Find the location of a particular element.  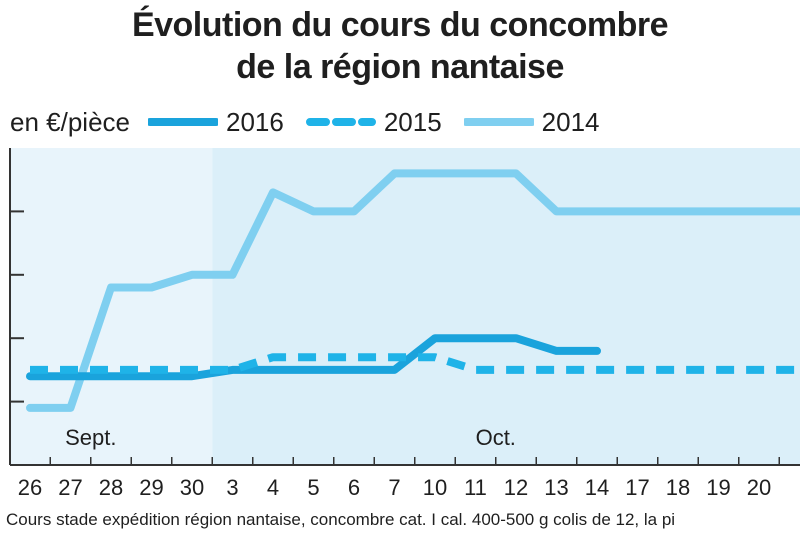

chart-title-line-2: de la région nantaise is located at coordinates (400, 67).